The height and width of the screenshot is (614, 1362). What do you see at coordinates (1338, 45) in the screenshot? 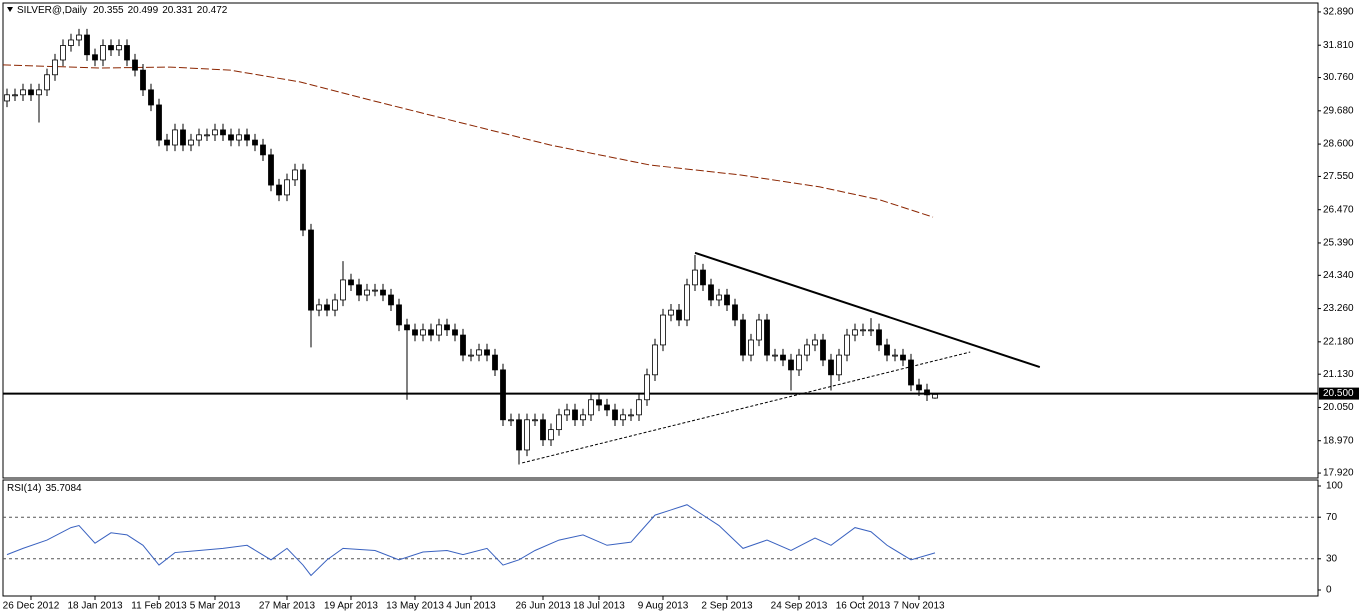
I see `y-tick-label: 31.810` at bounding box center [1338, 45].